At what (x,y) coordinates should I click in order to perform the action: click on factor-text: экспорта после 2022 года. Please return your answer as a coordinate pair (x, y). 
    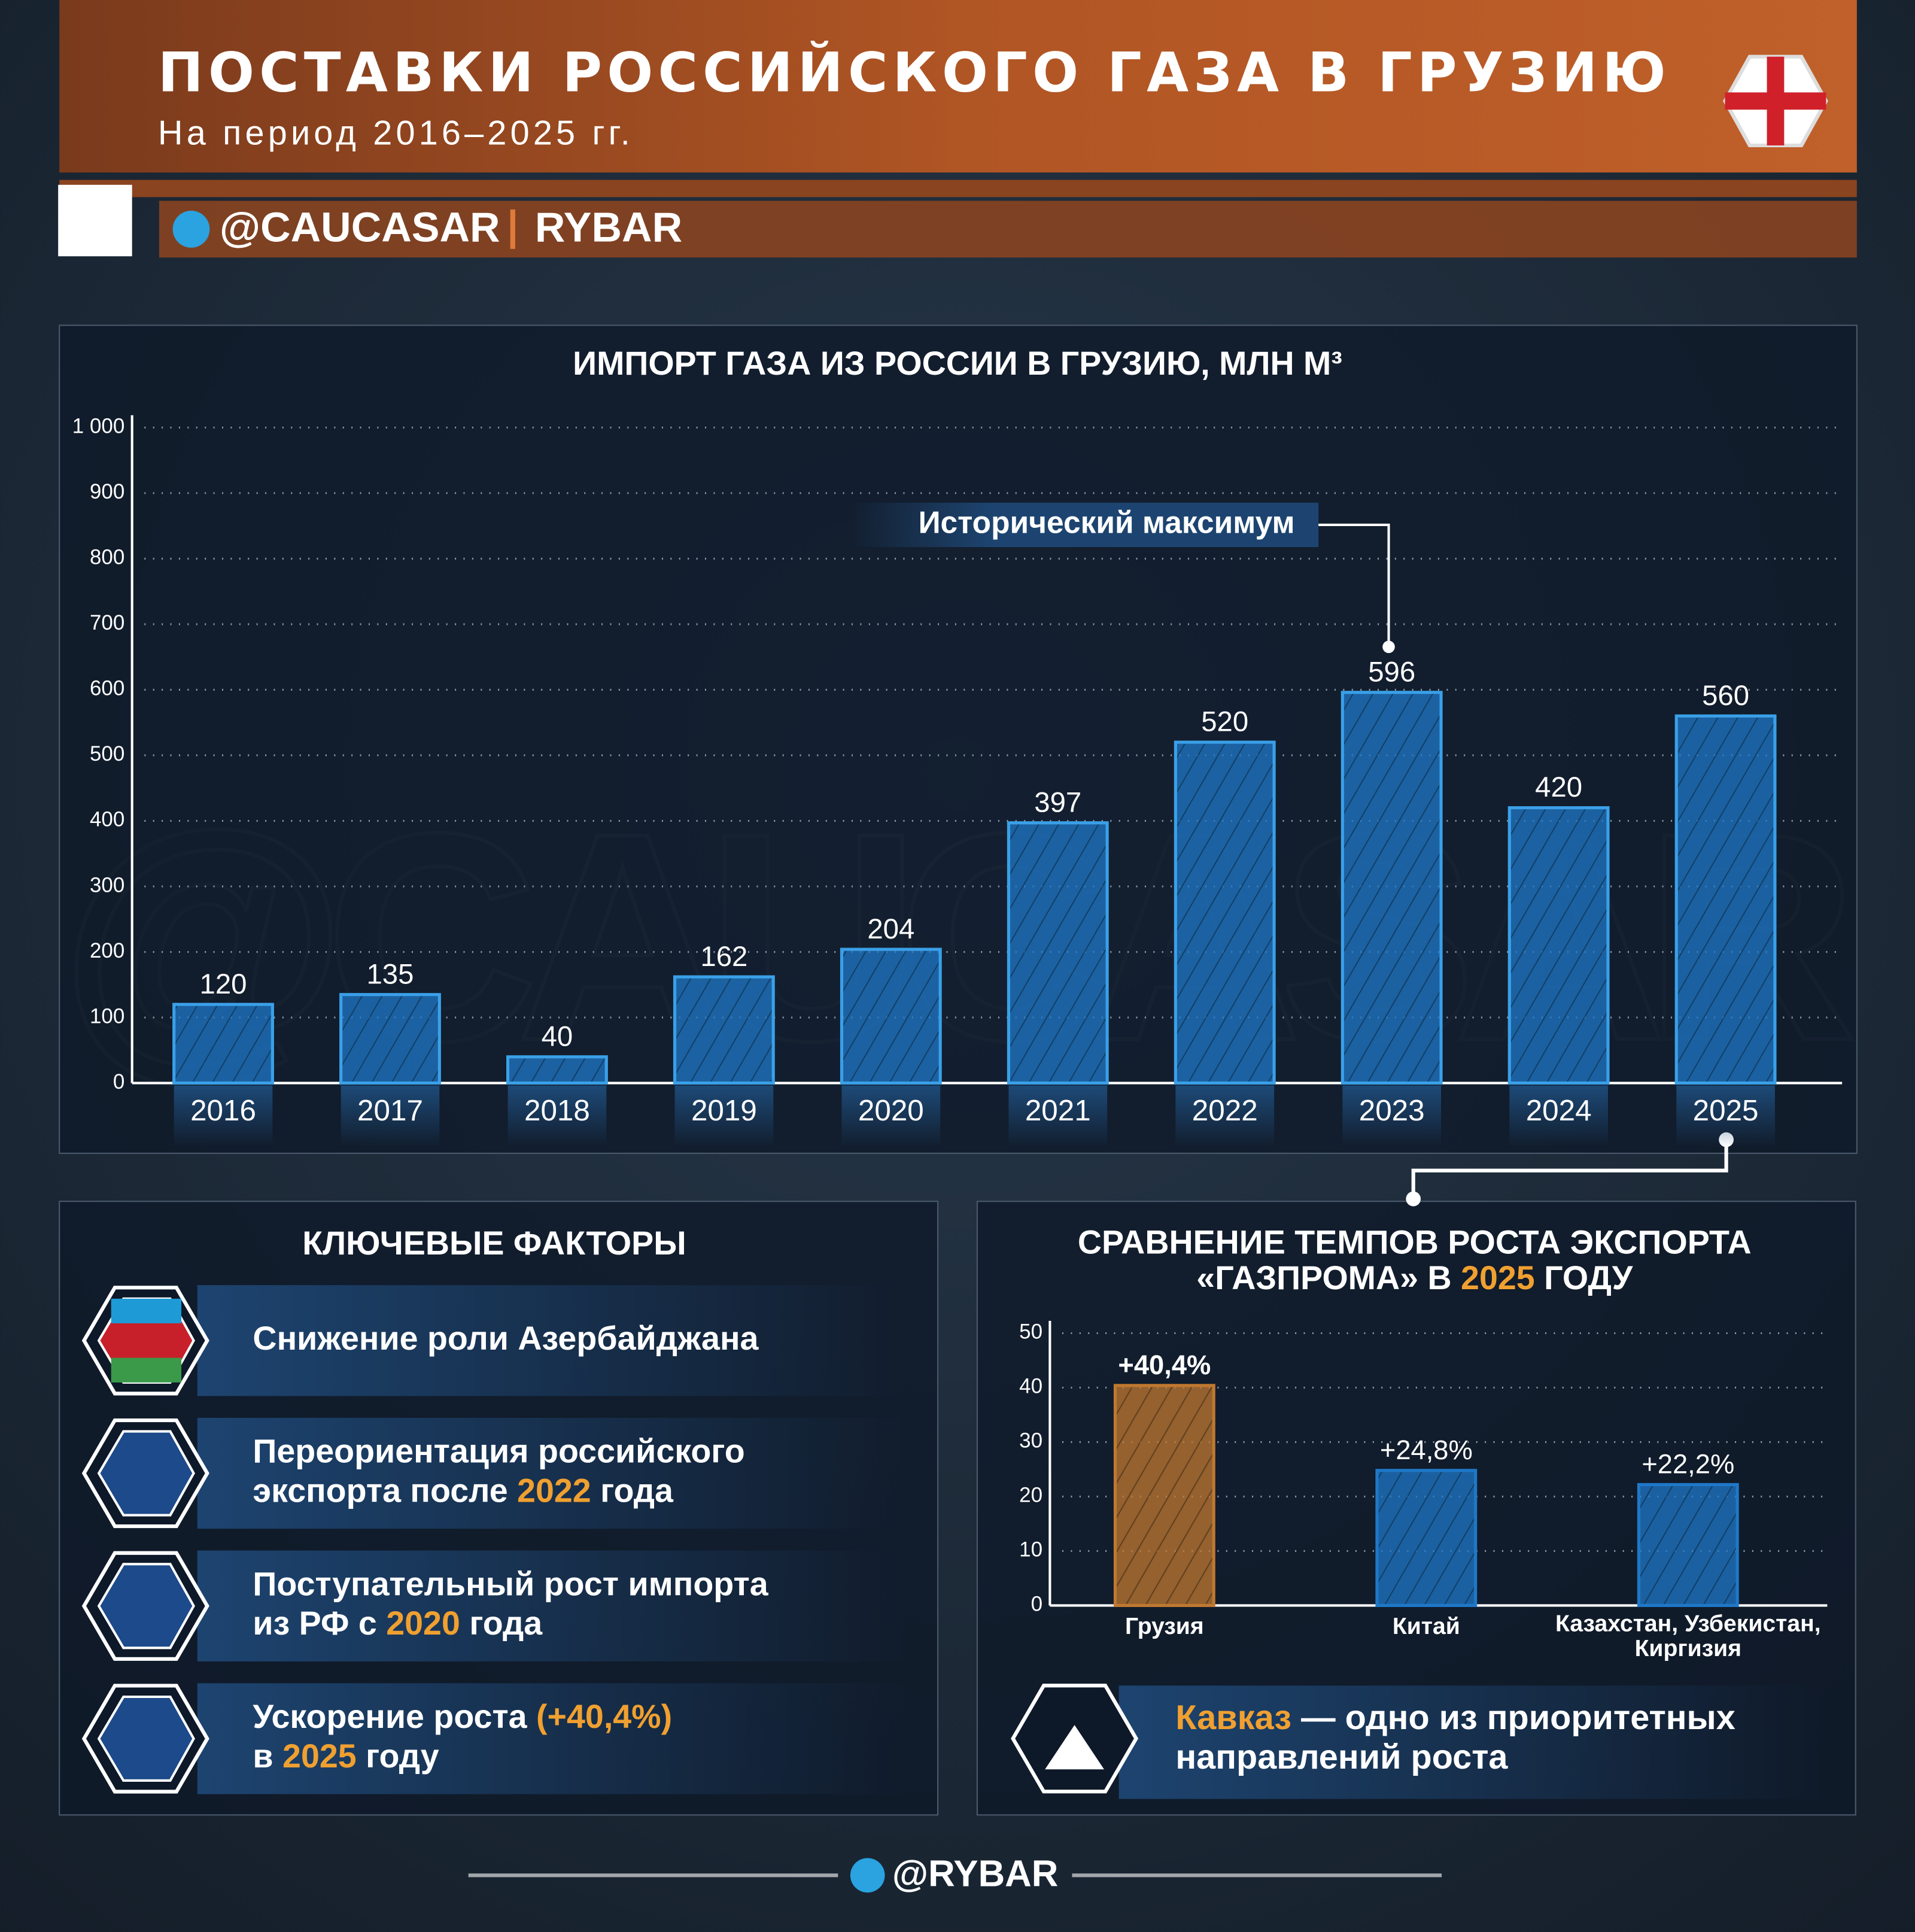
    Looking at the image, I should click on (463, 1490).